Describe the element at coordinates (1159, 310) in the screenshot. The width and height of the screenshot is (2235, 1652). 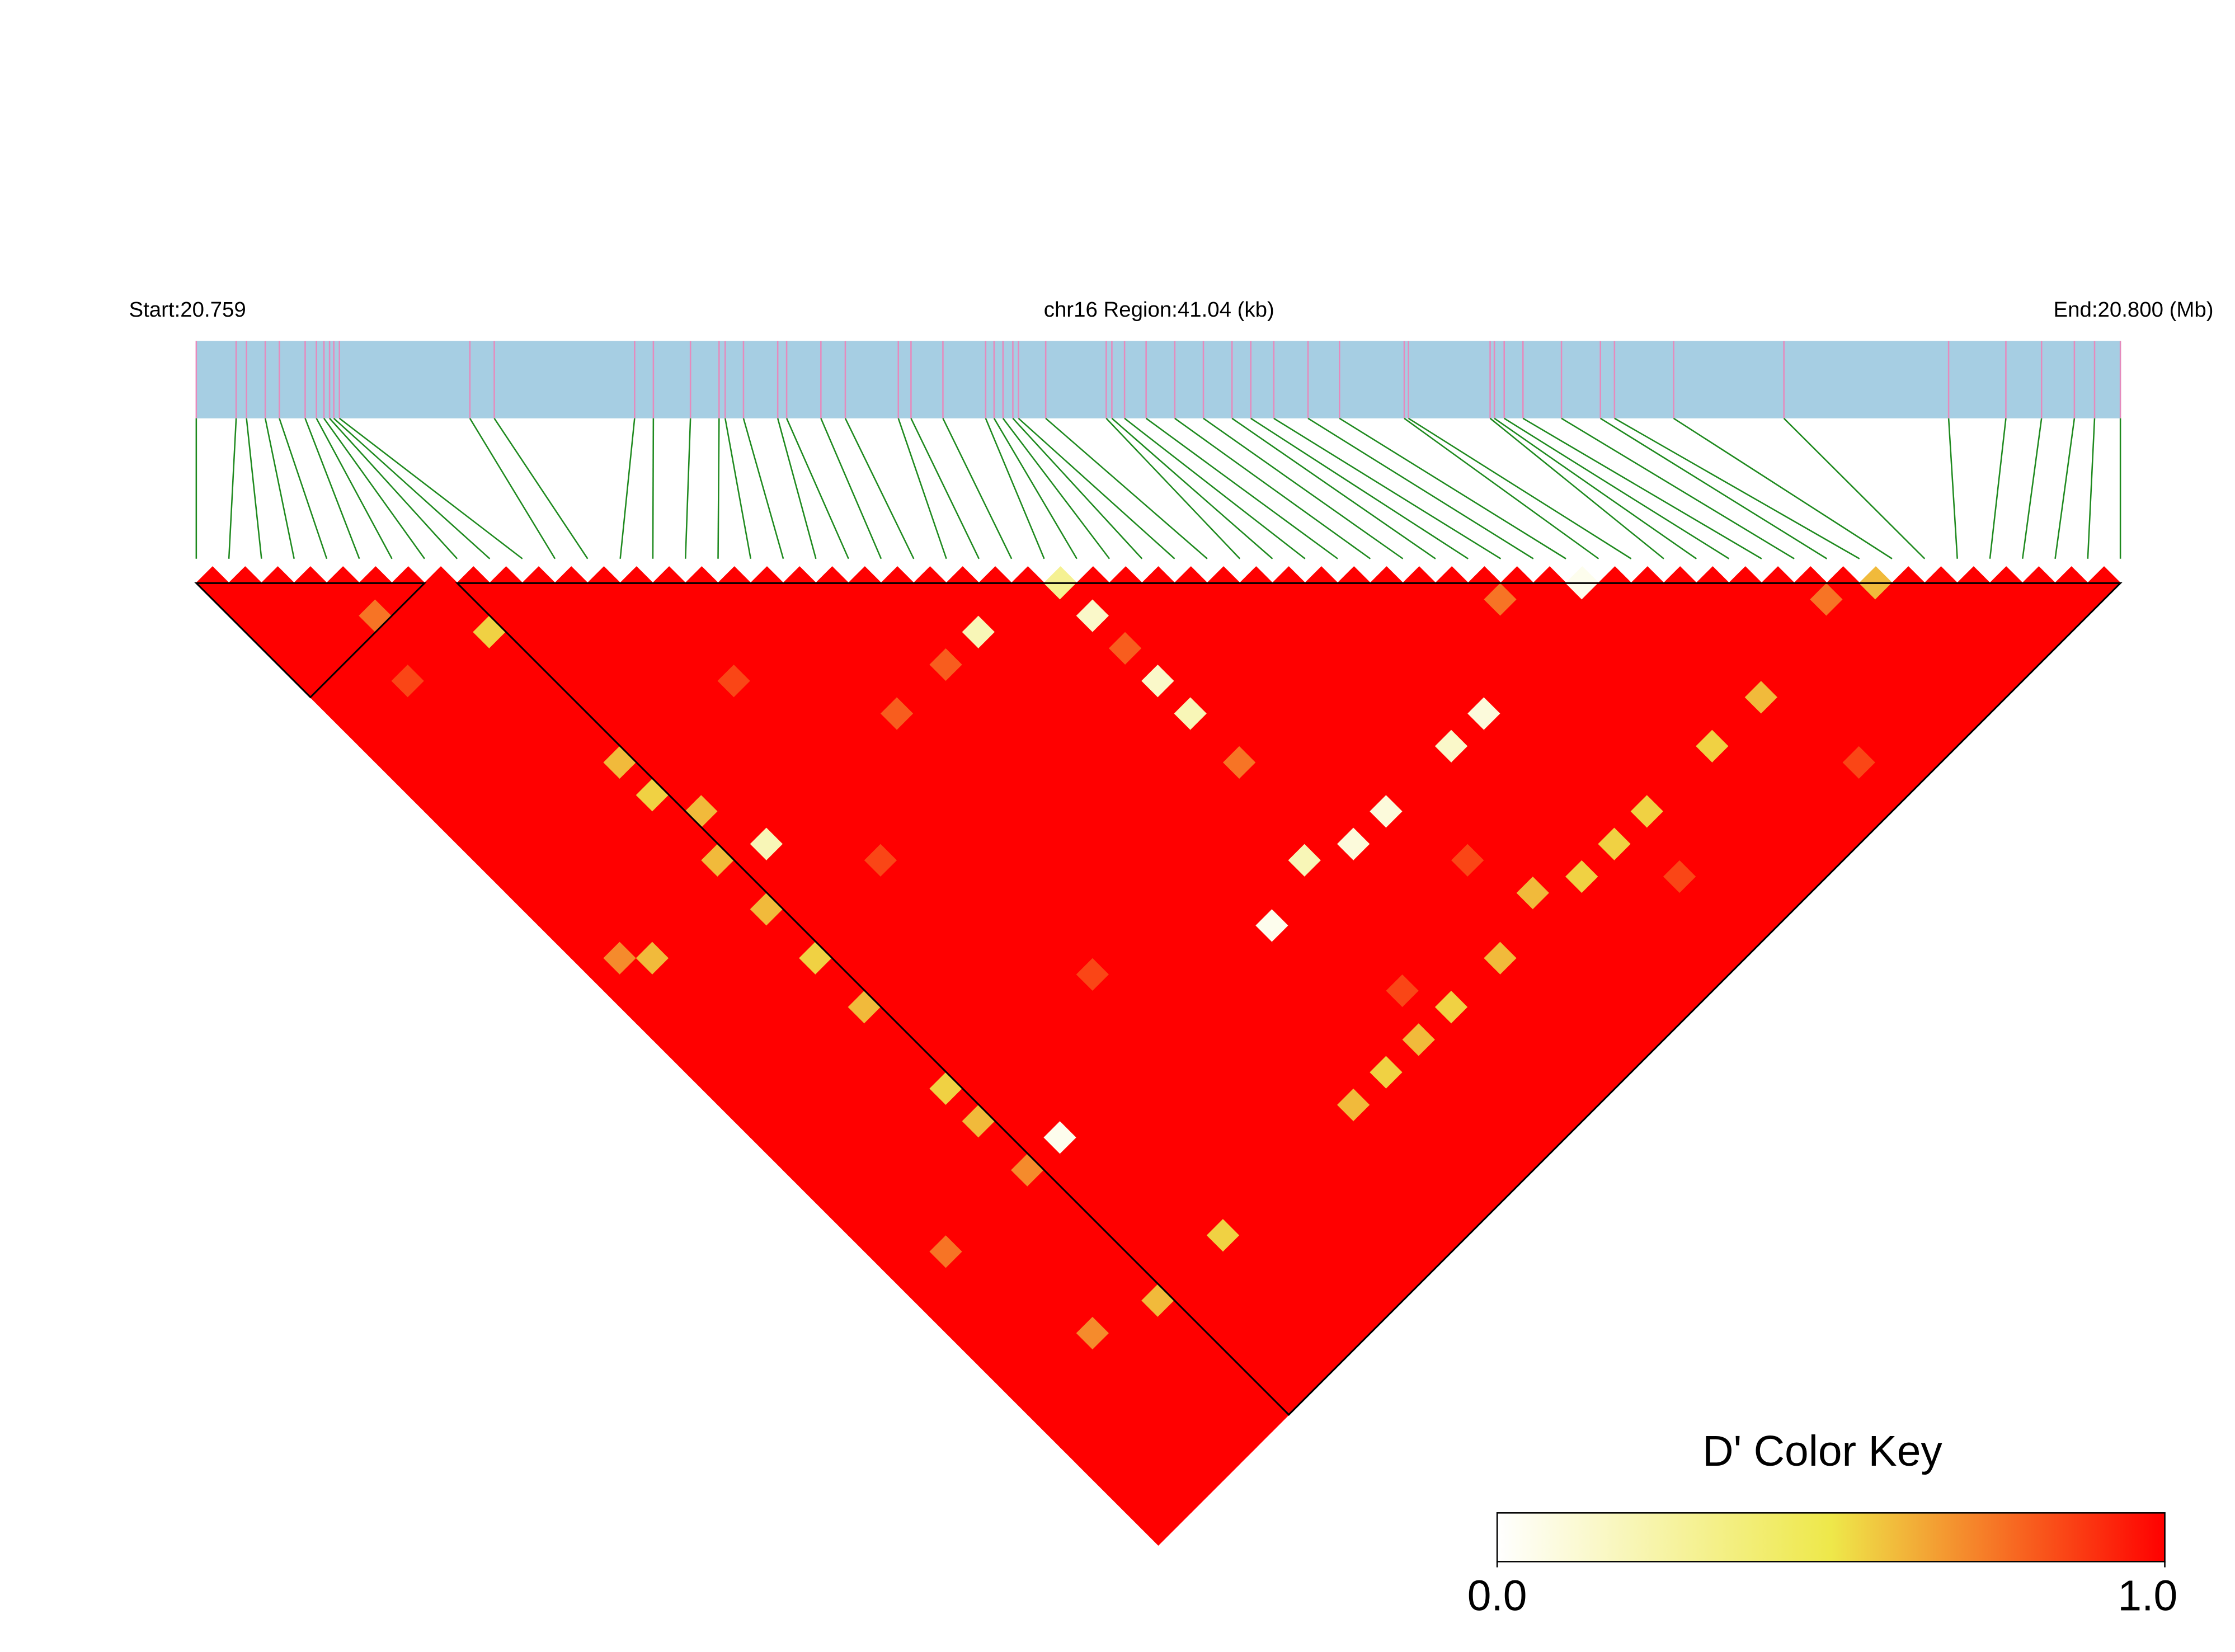
I see `region-label: chr16 Region:41.04 (kb)` at that location.